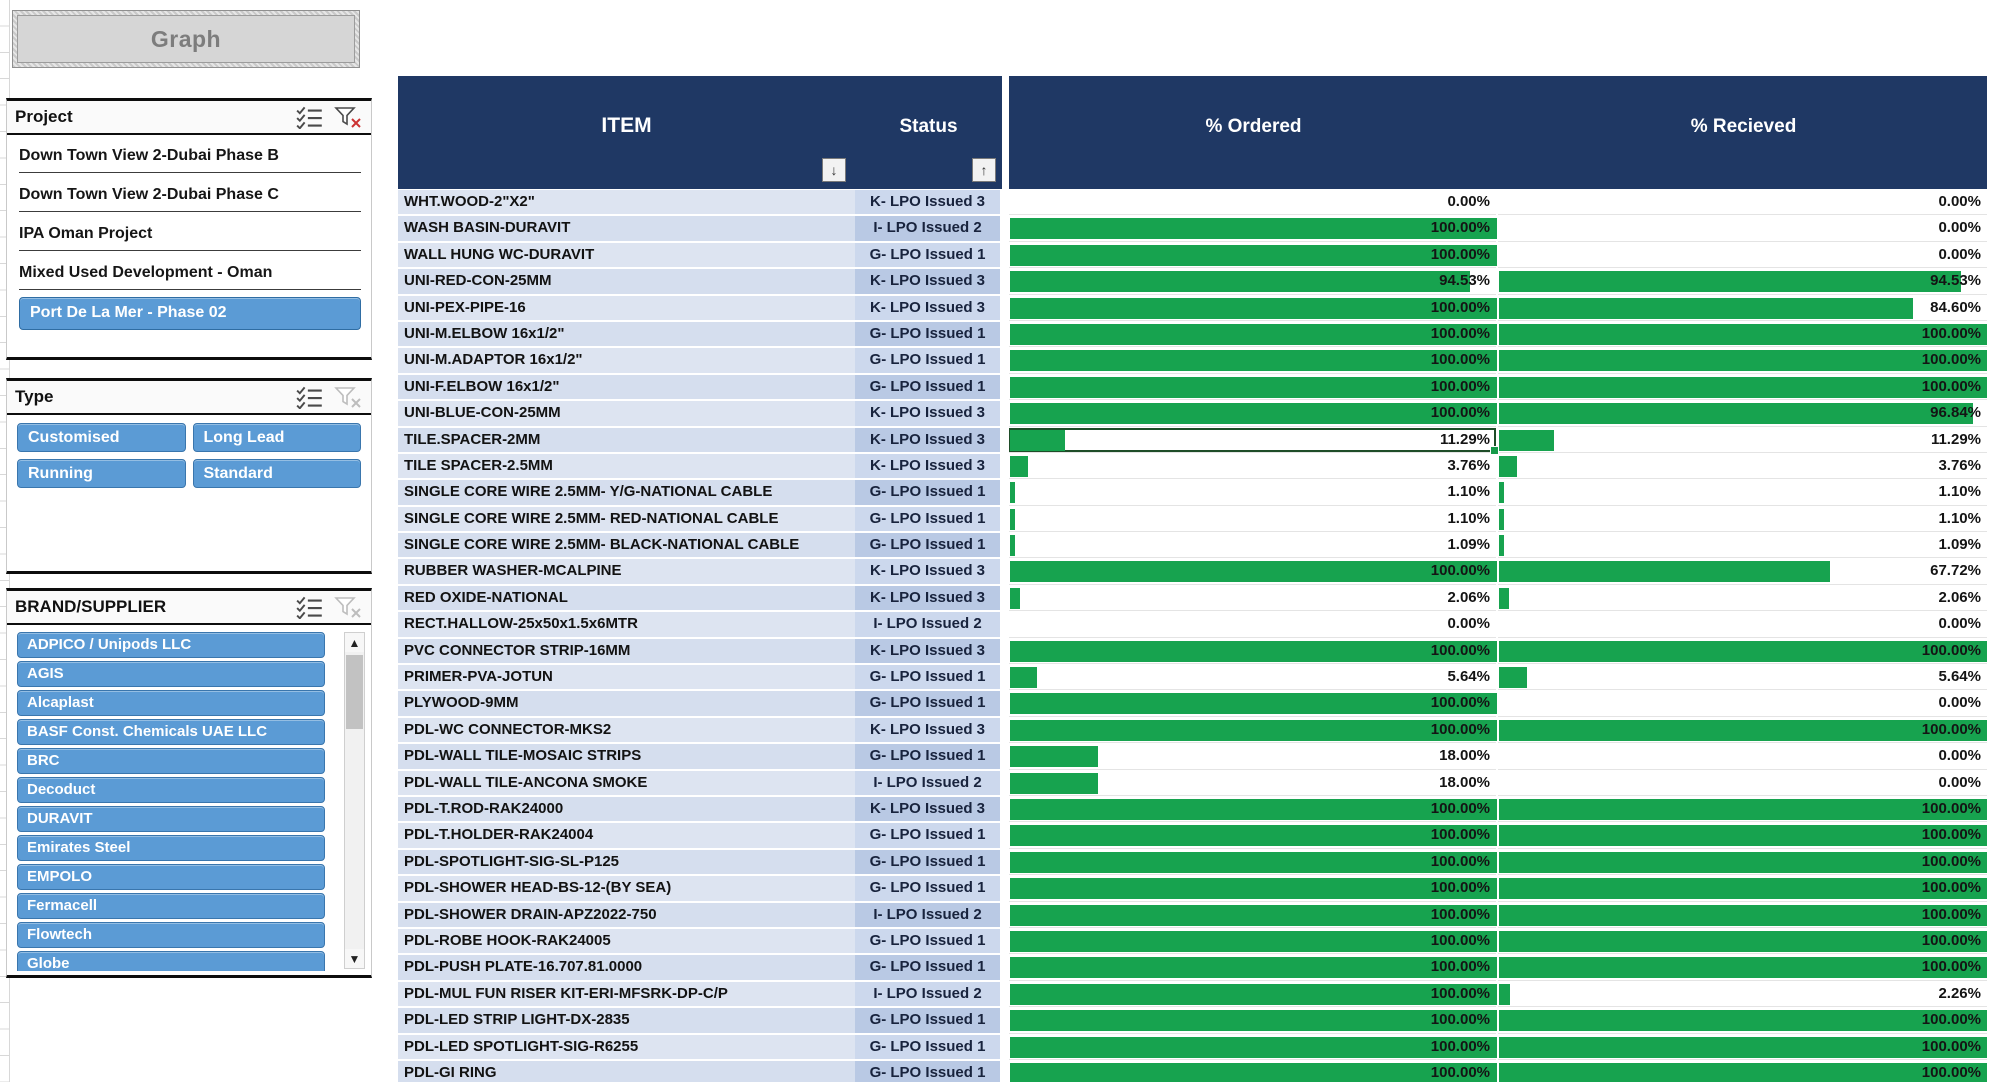 This screenshot has height=1082, width=2000. What do you see at coordinates (1252, 466) in the screenshot?
I see `ordered-cell: 3.76%` at bounding box center [1252, 466].